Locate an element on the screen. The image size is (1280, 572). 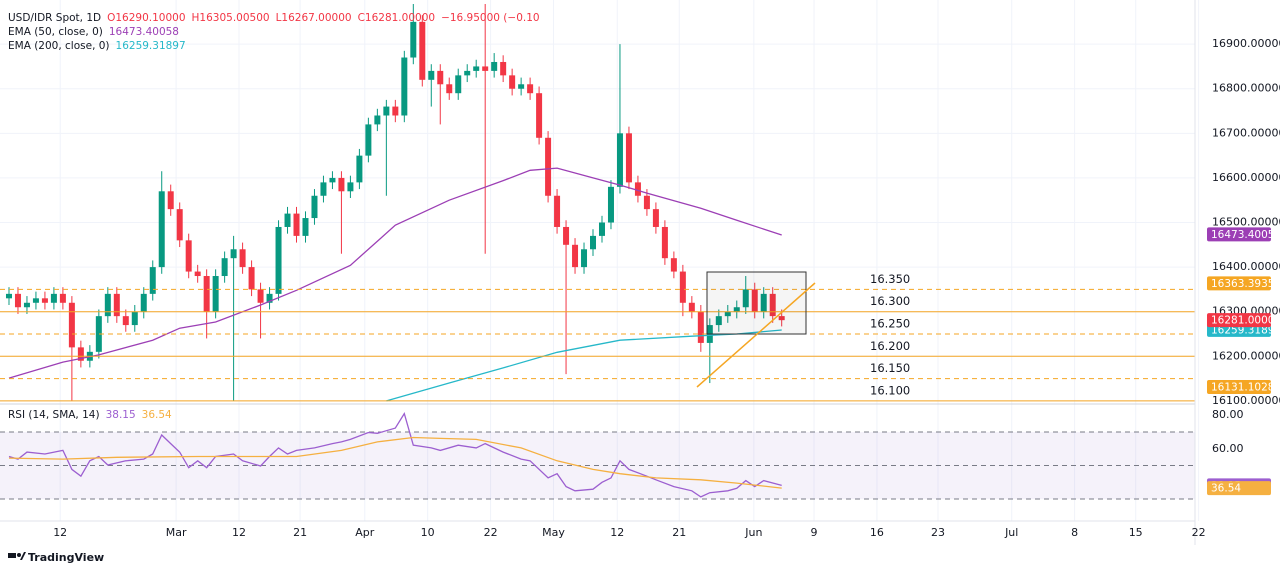
x-tick-label: Jul is located at coordinates (1011, 532).